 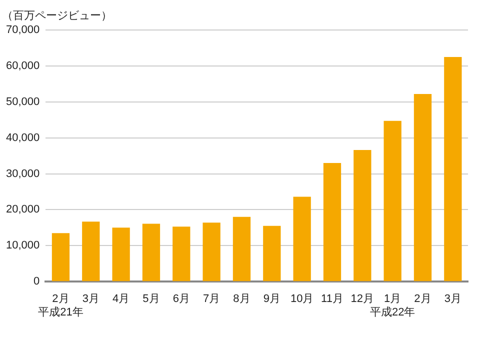 I want to click on y-tick-label: 30,000, so click(x=23, y=174).